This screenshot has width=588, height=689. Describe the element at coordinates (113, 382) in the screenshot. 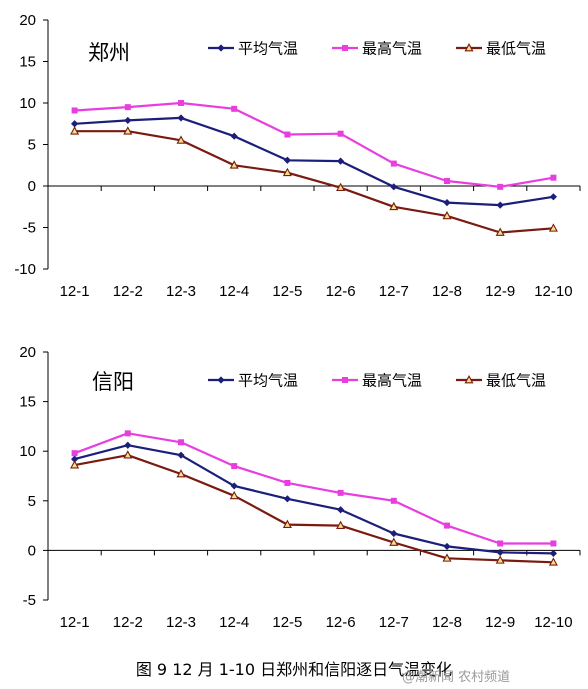

I see `chart-title: 信阳` at that location.